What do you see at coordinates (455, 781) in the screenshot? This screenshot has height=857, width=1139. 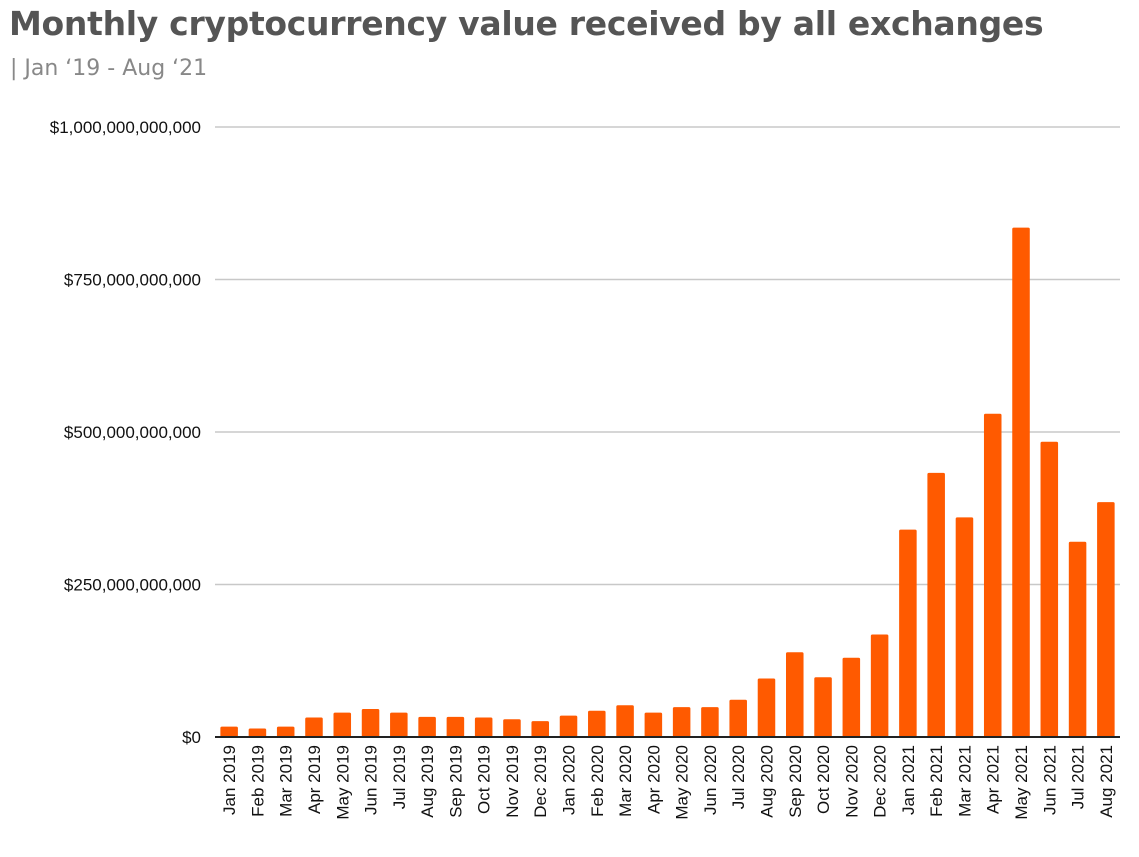 I see `x-tick-label: Sep 2019` at bounding box center [455, 781].